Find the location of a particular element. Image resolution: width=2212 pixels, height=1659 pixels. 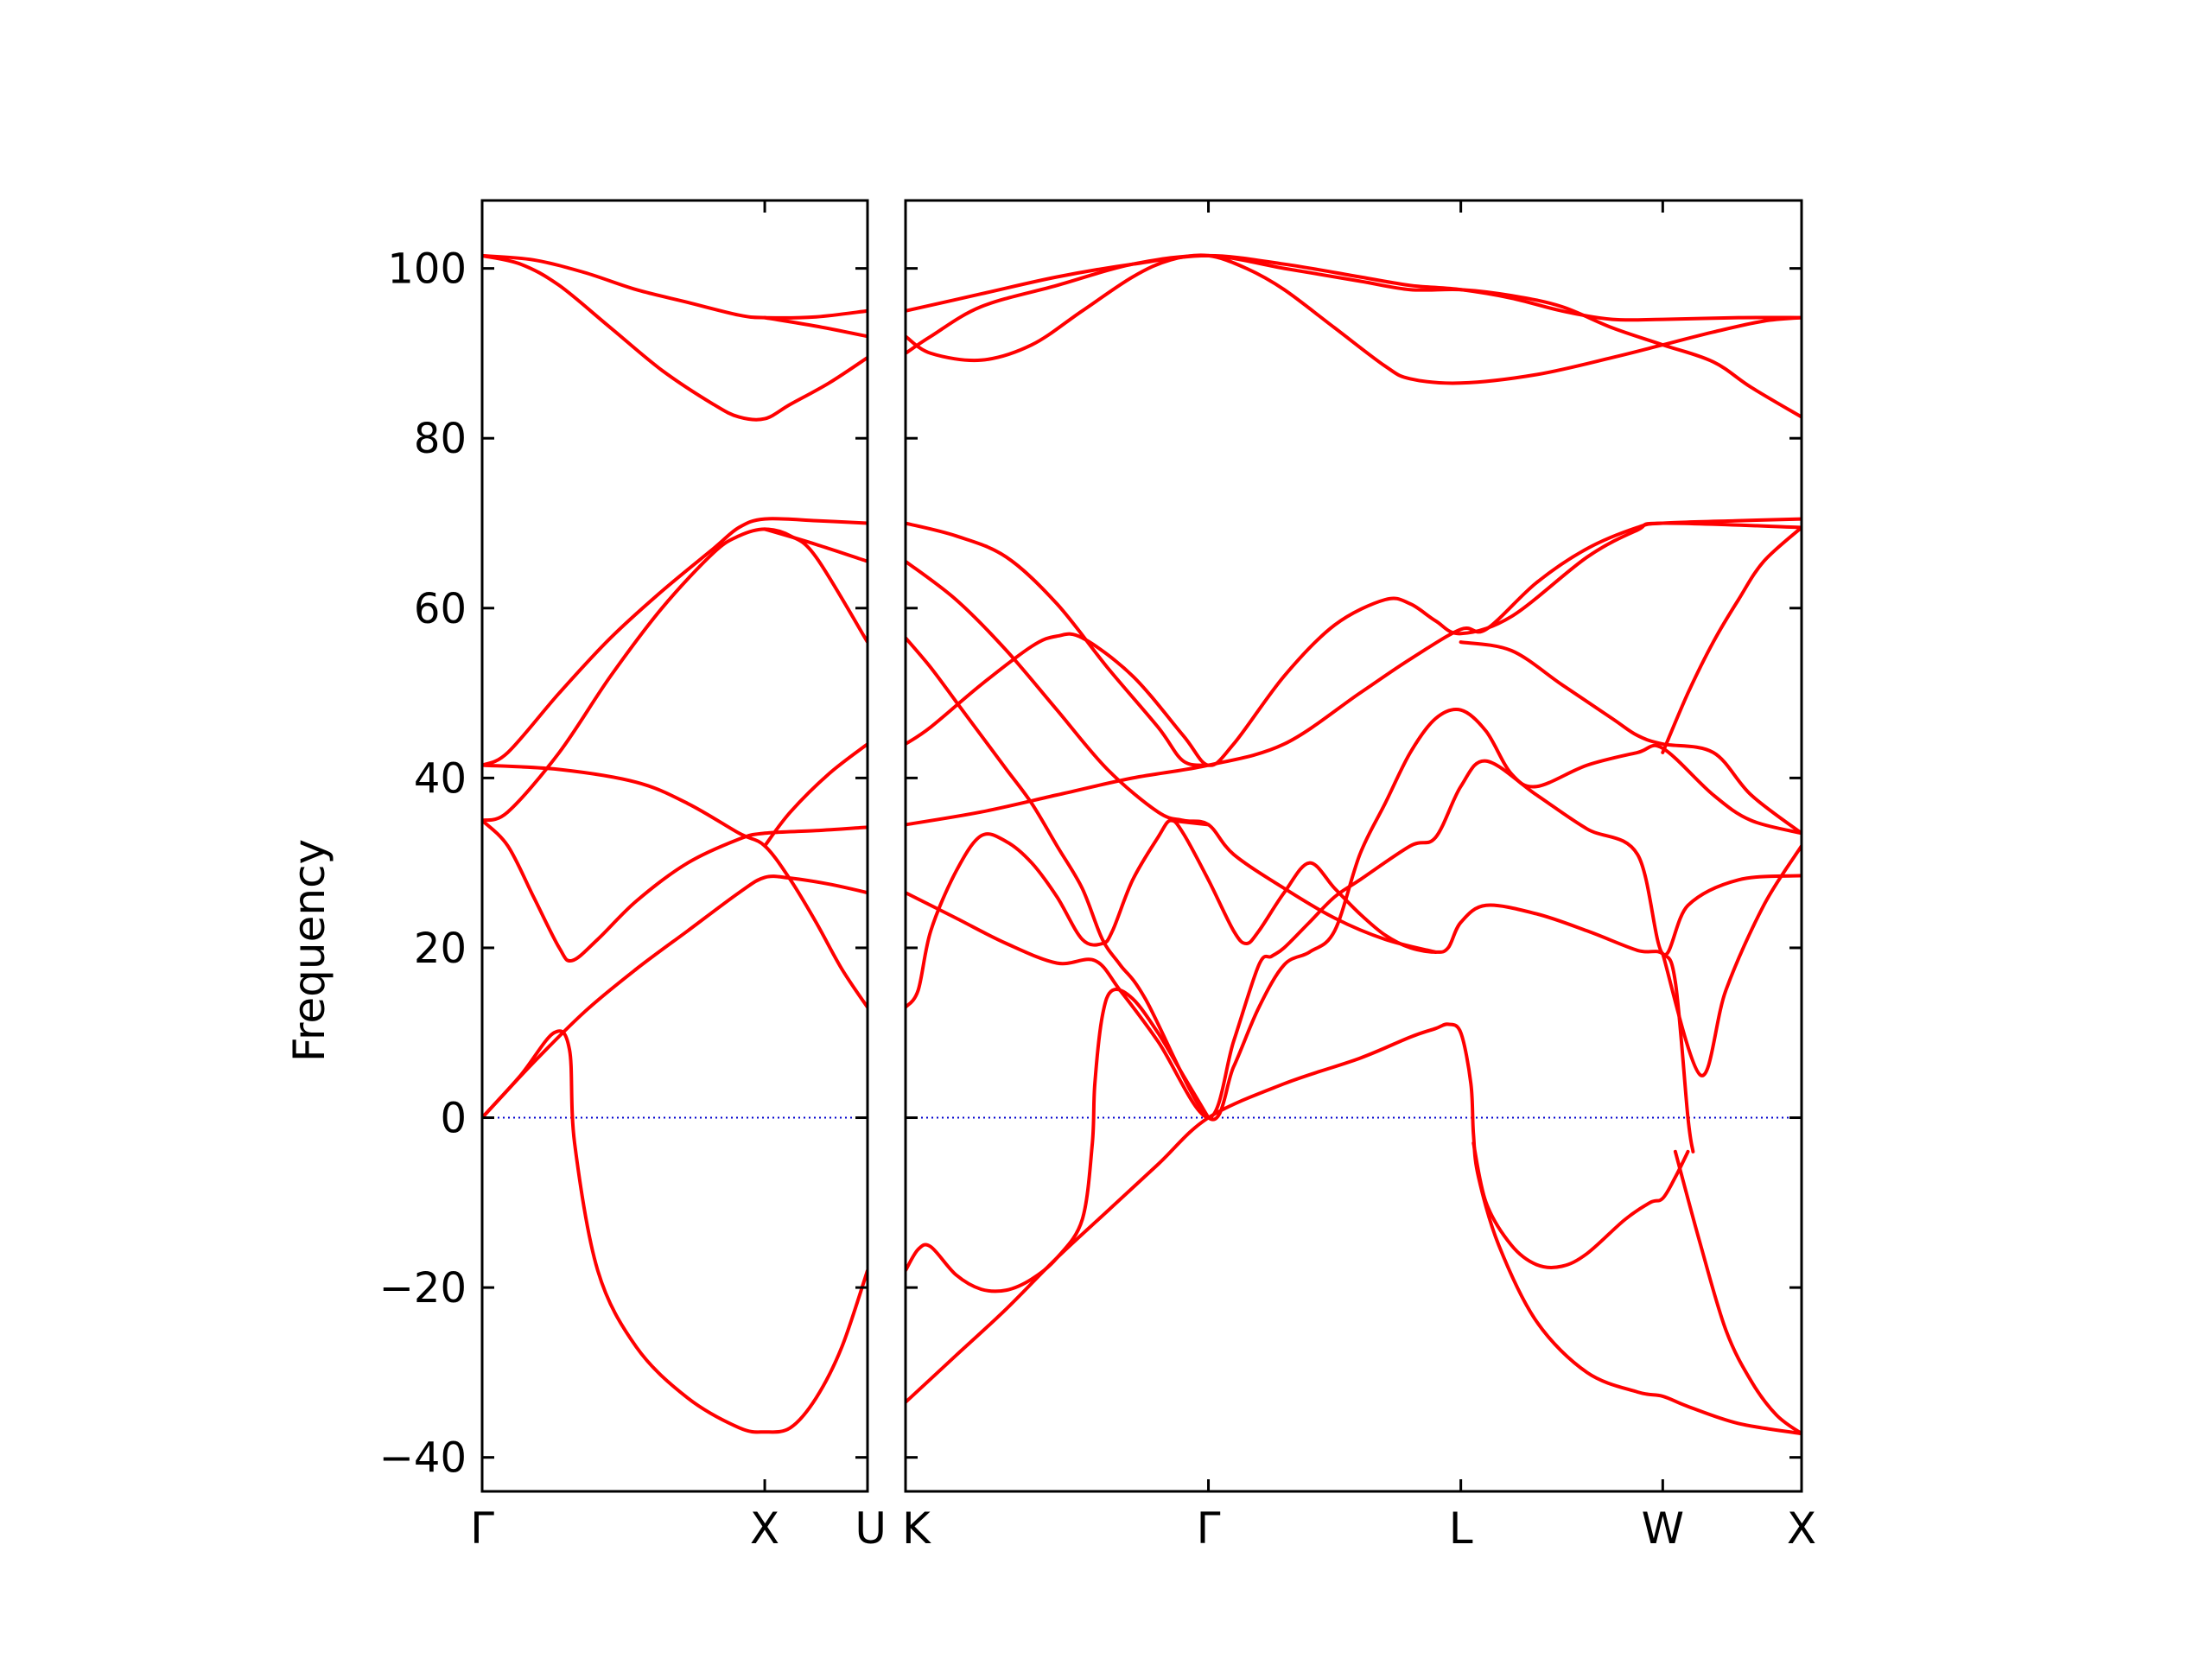

y-axis-label: Frequency is located at coordinates (309, 950).